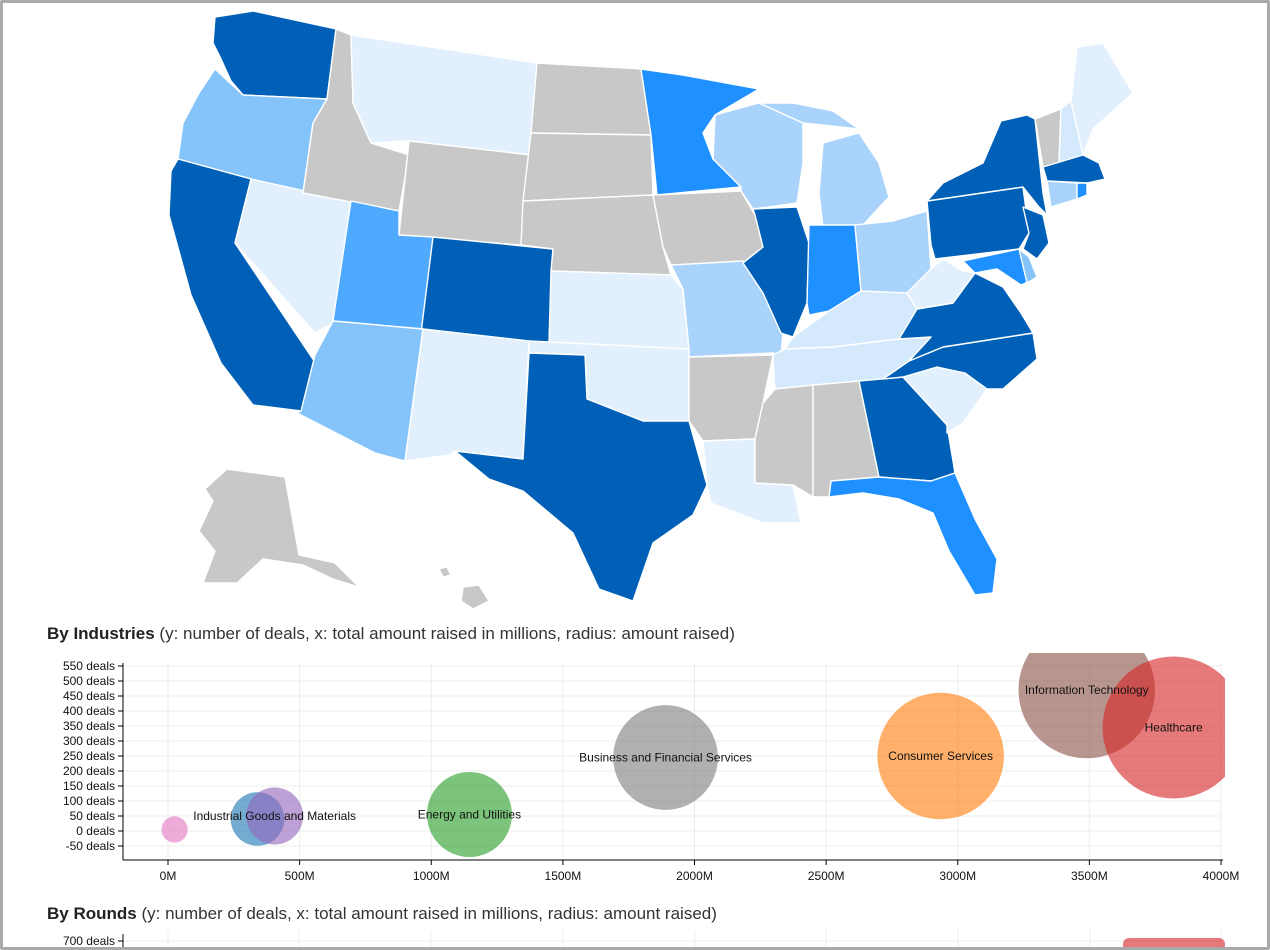 The height and width of the screenshot is (950, 1270). Describe the element at coordinates (1087, 690) in the screenshot. I see `bubble-label-6: Information Technology` at that location.